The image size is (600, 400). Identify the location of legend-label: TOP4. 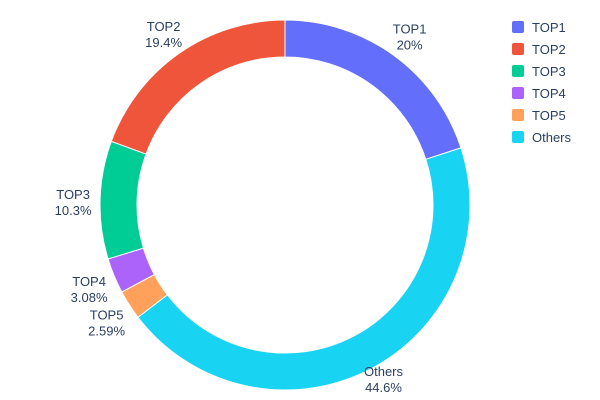
(549, 93).